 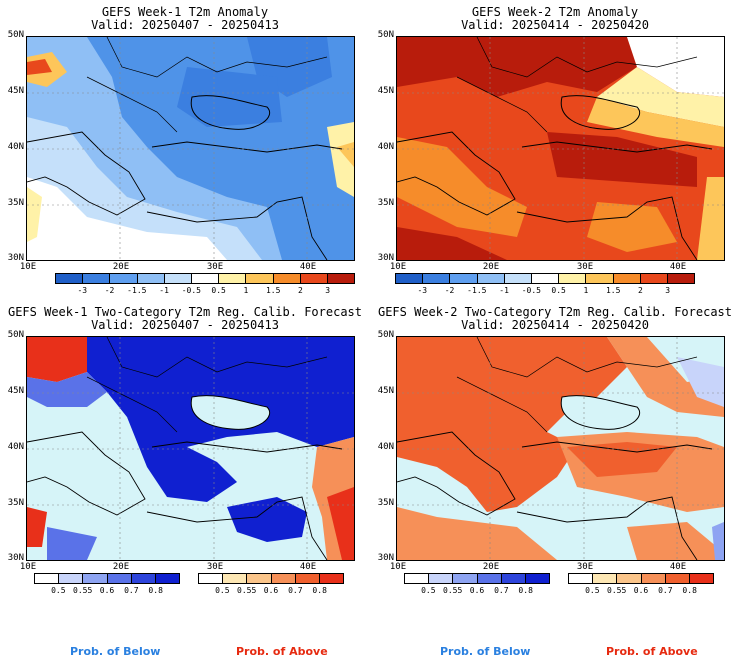 I want to click on lon-label: 20E, so click(x=491, y=267).